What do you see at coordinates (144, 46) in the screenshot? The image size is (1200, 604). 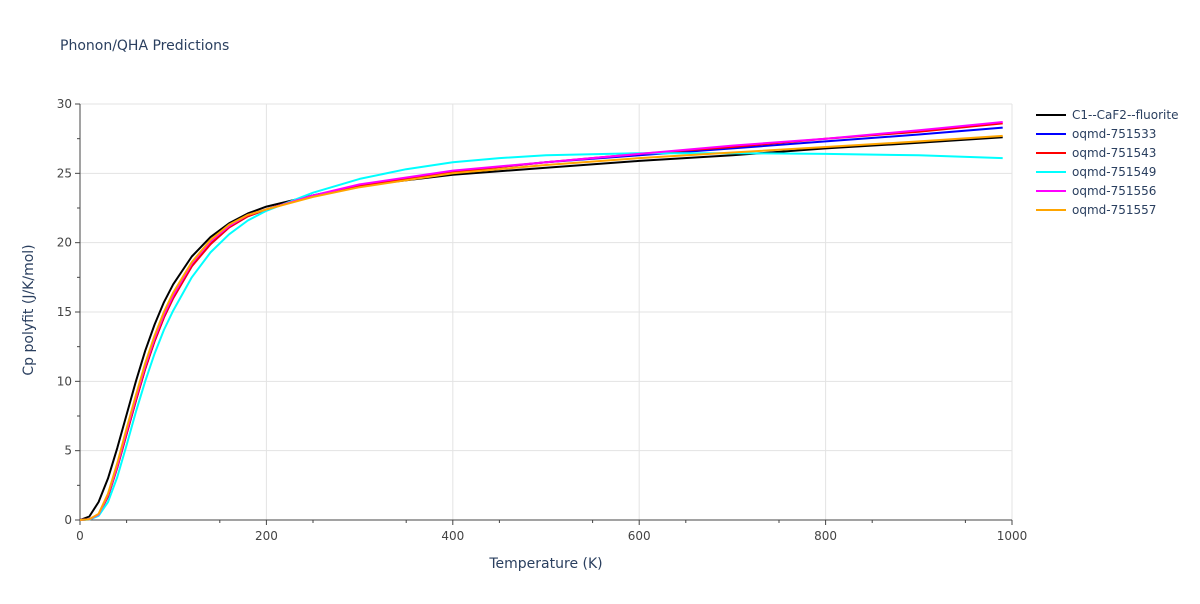 I see `chart-title: Phonon/QHA Predictions` at bounding box center [144, 46].